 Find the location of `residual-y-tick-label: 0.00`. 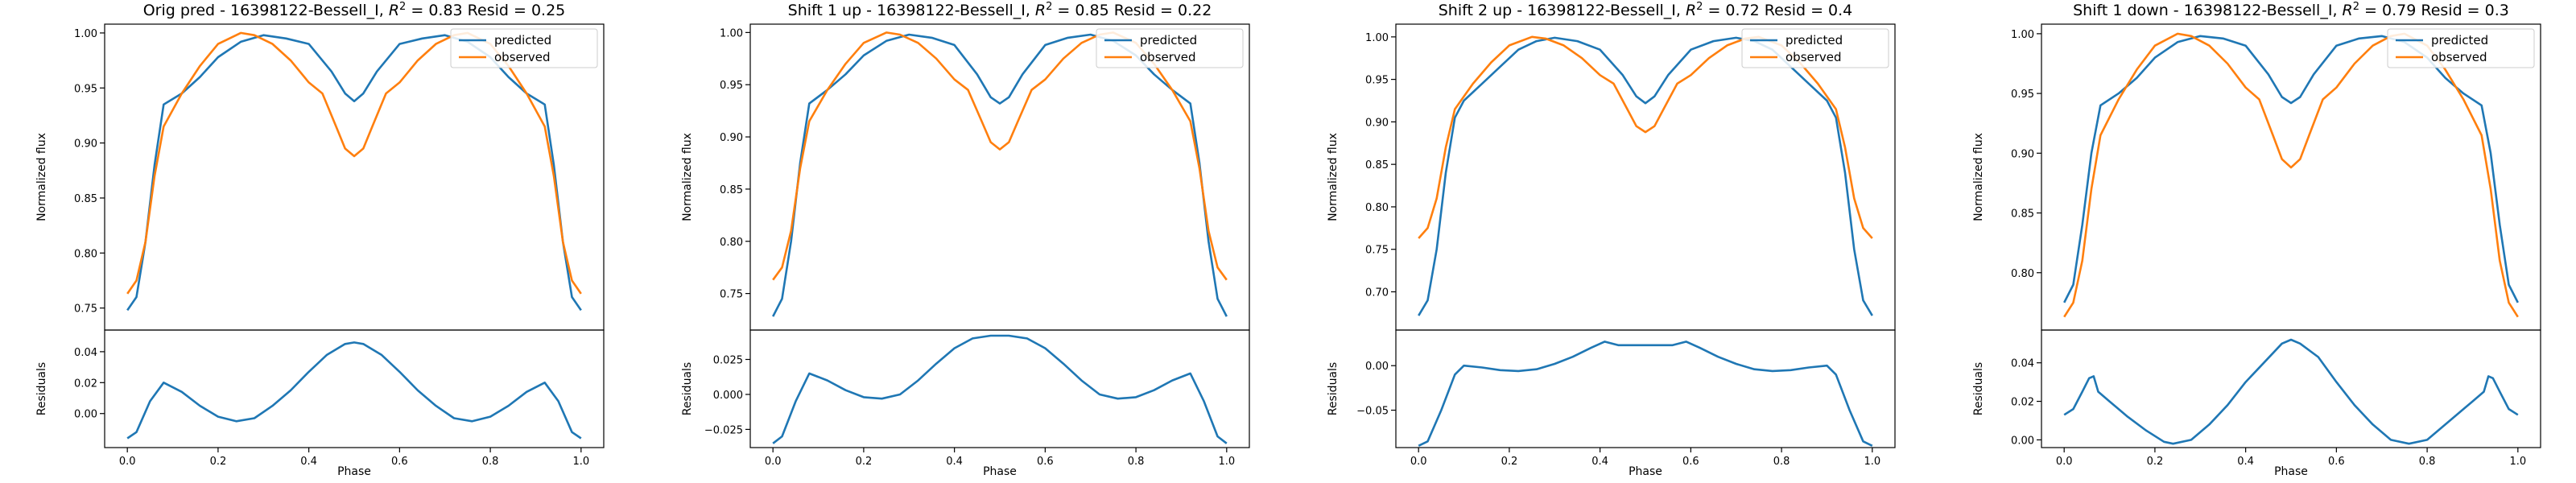

residual-y-tick-label: 0.00 is located at coordinates (85, 415).